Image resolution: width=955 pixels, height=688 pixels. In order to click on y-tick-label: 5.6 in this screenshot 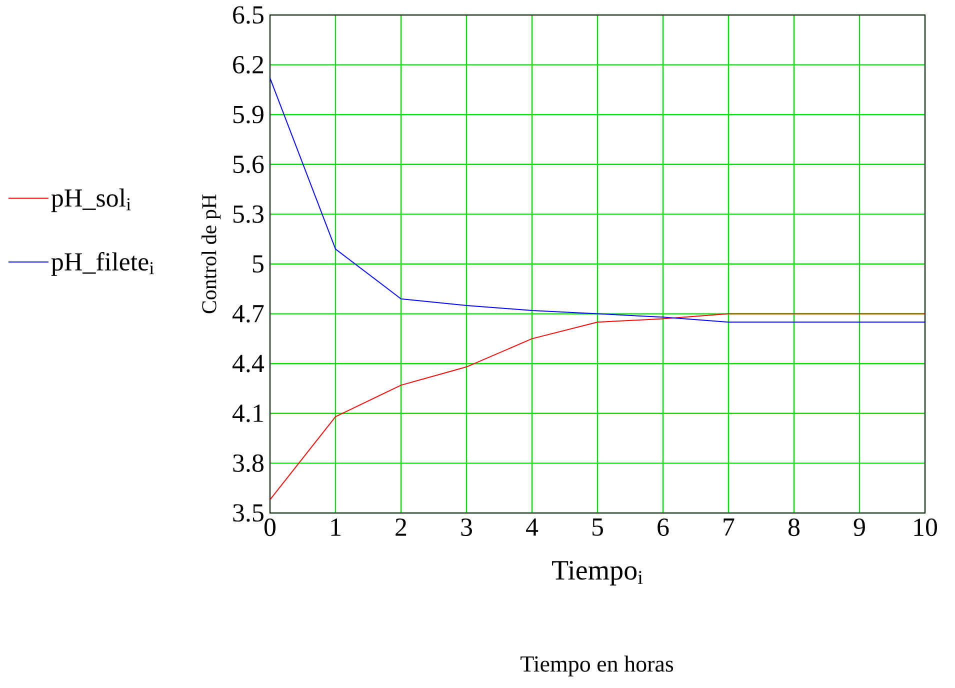, I will do `click(248, 165)`.